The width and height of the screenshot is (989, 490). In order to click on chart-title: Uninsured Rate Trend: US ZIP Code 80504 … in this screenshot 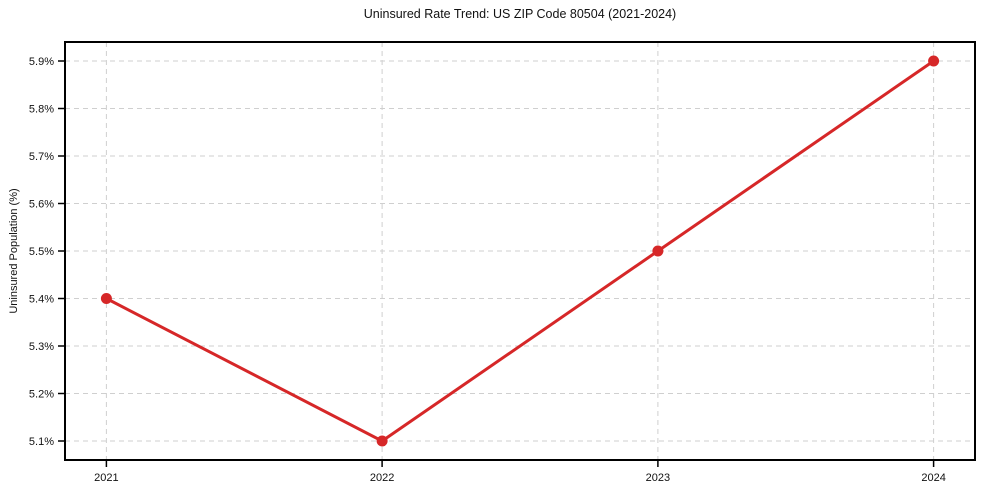, I will do `click(520, 14)`.